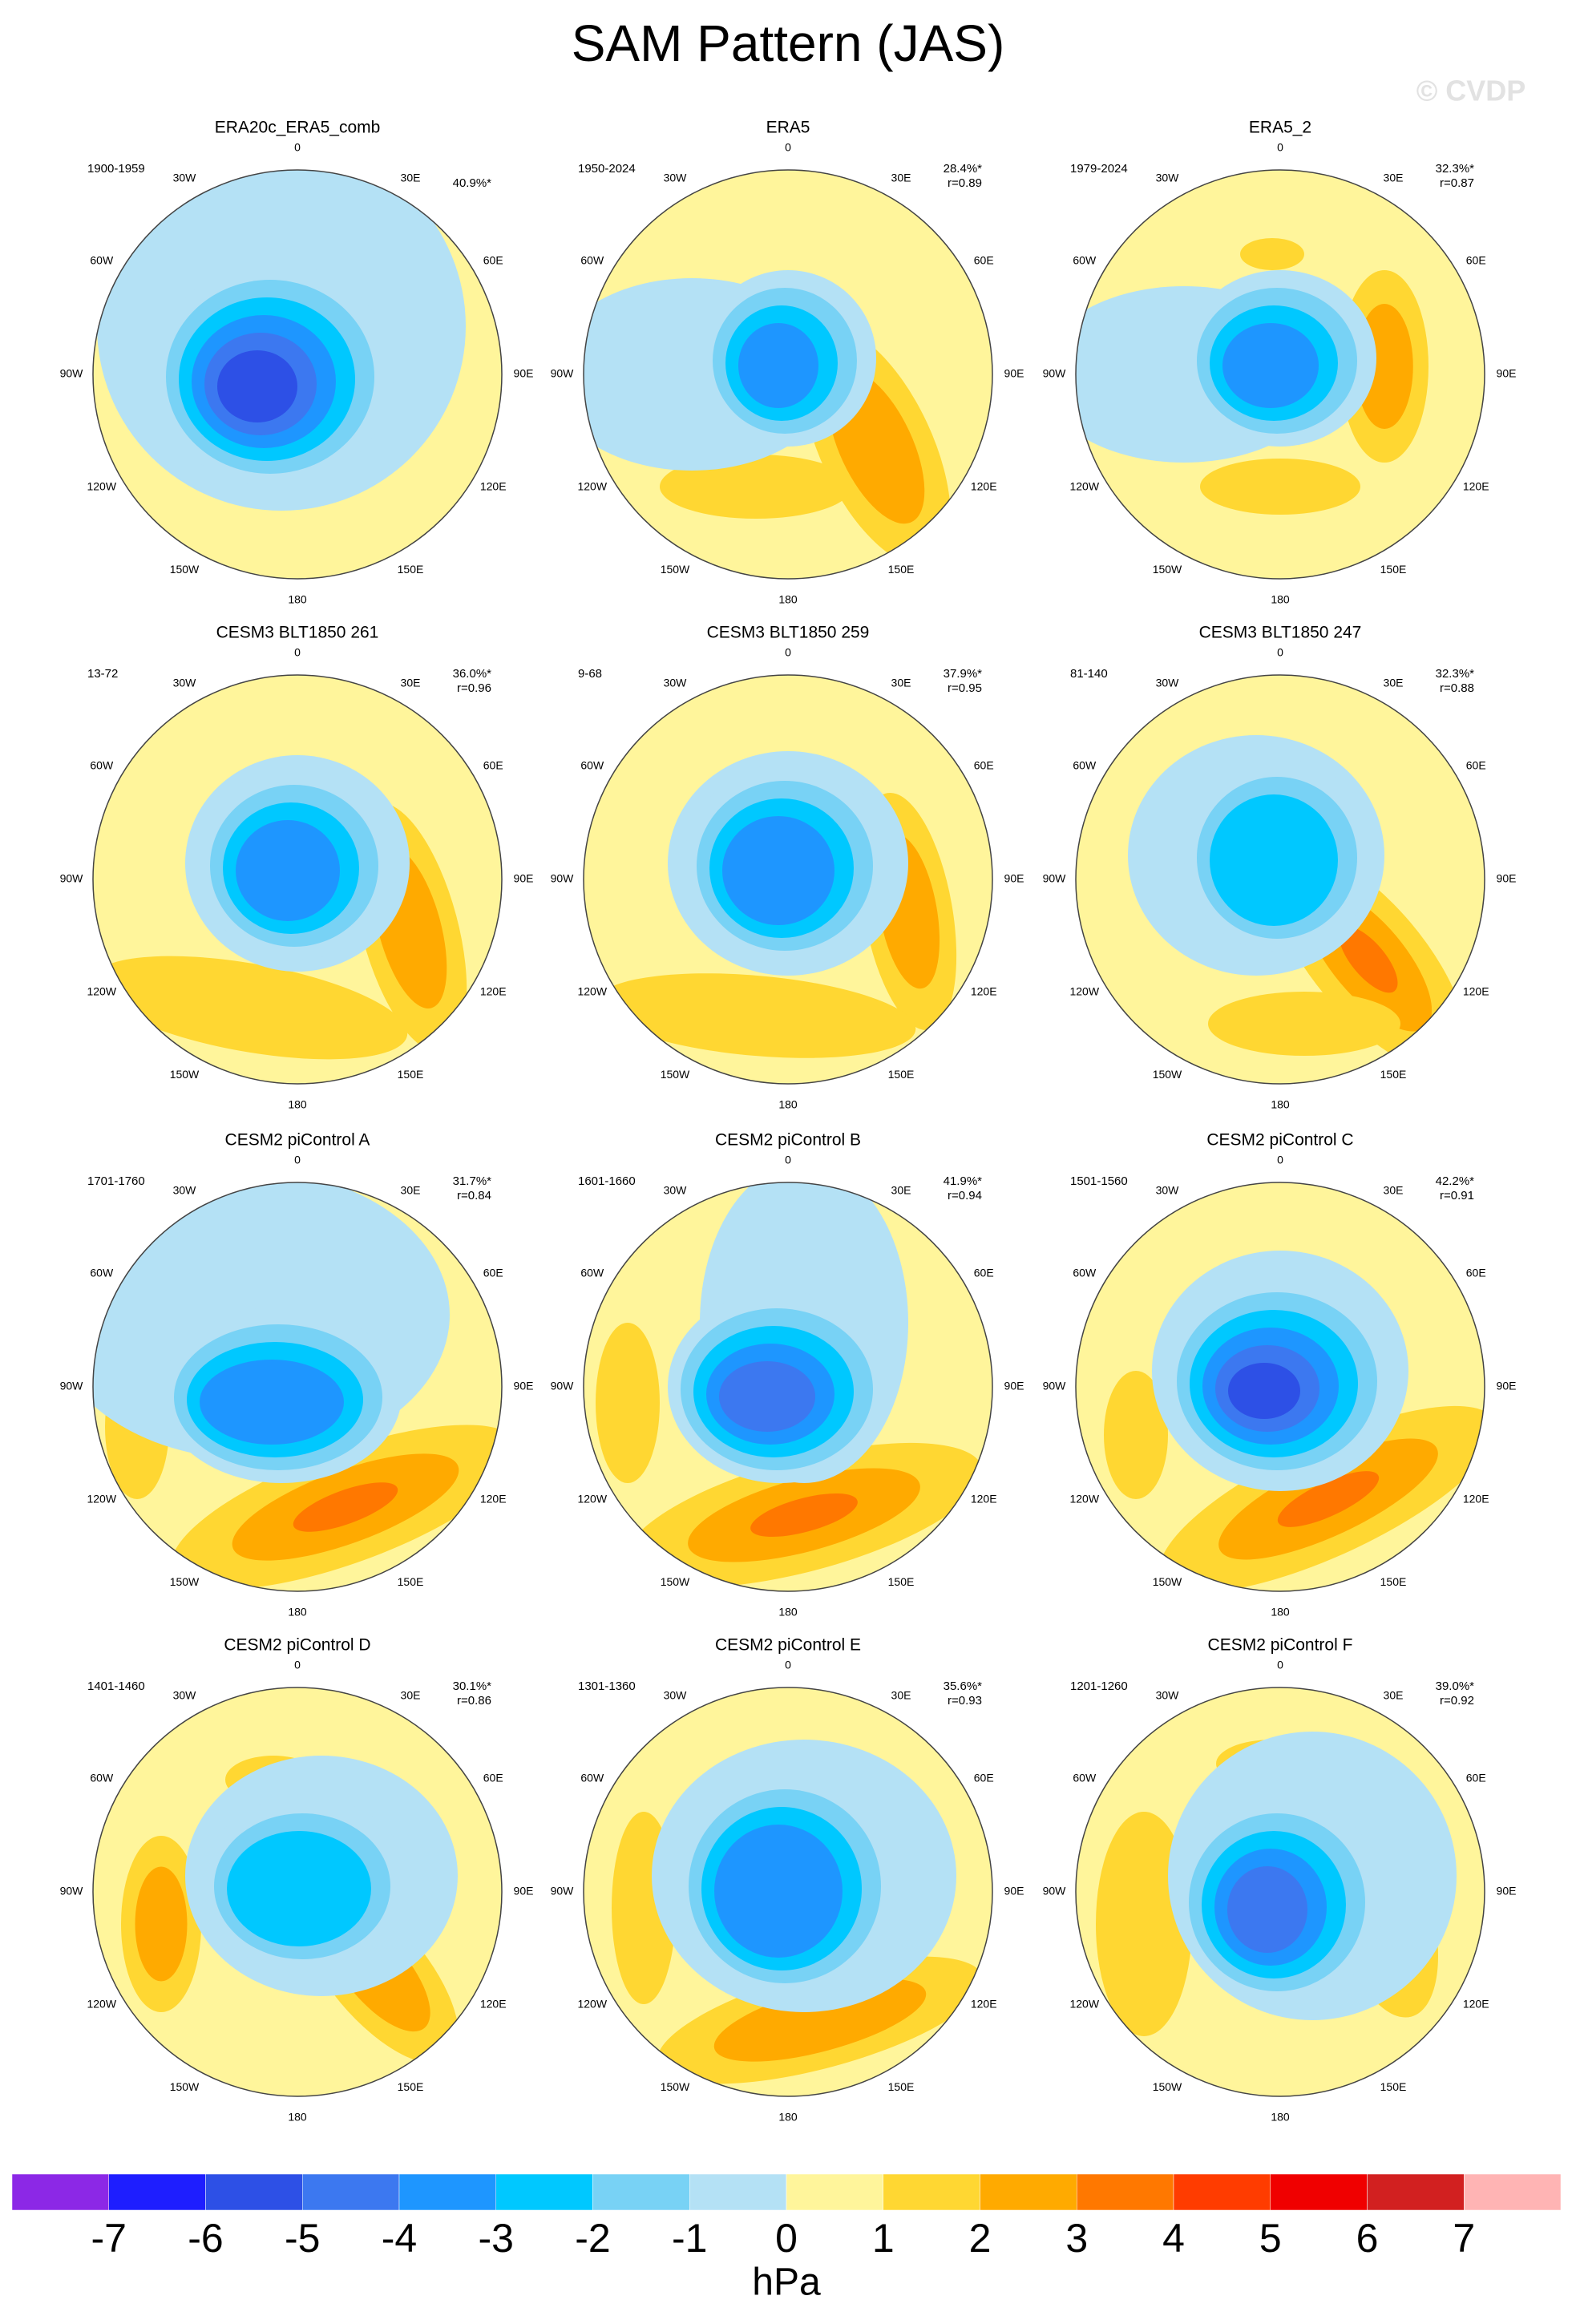 The image size is (1576, 2324). What do you see at coordinates (788, 128) in the screenshot?
I see `panel-title: ERA5` at bounding box center [788, 128].